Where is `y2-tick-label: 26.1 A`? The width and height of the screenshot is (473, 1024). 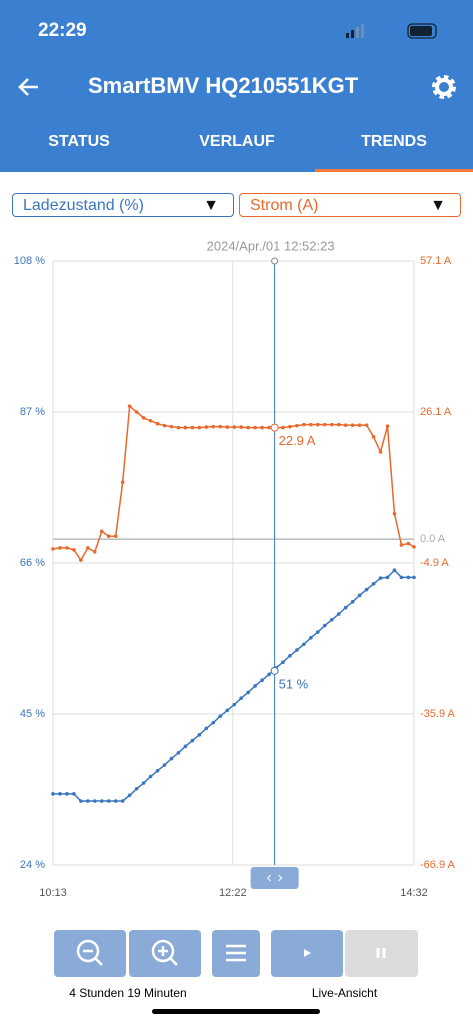 y2-tick-label: 26.1 A is located at coordinates (436, 412).